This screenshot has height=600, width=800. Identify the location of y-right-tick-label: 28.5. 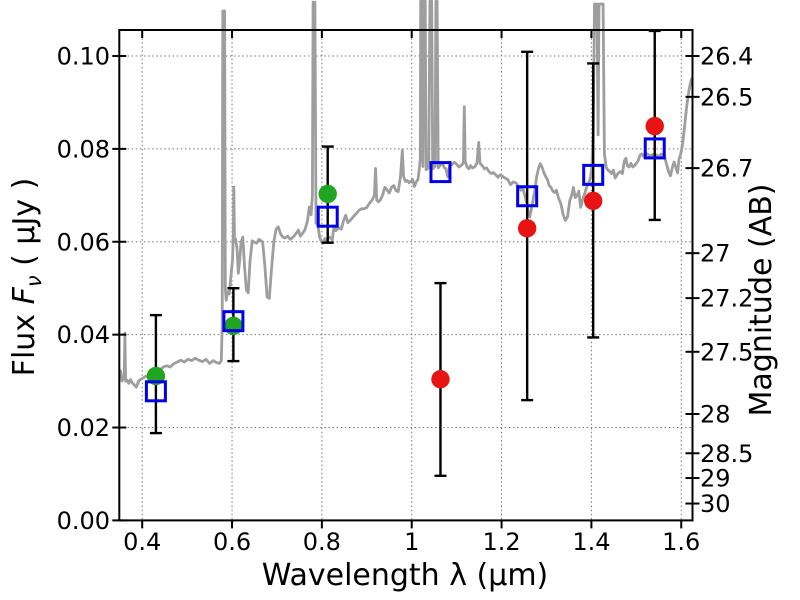
(726, 454).